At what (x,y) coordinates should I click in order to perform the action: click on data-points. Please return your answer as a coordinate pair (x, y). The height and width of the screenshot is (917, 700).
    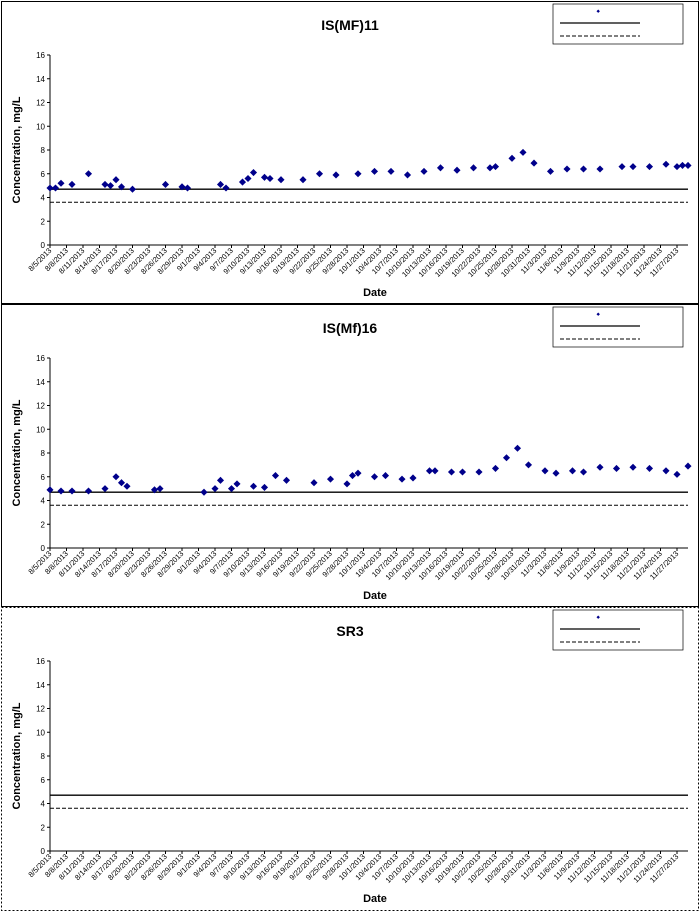
    Looking at the image, I should click on (369, 470).